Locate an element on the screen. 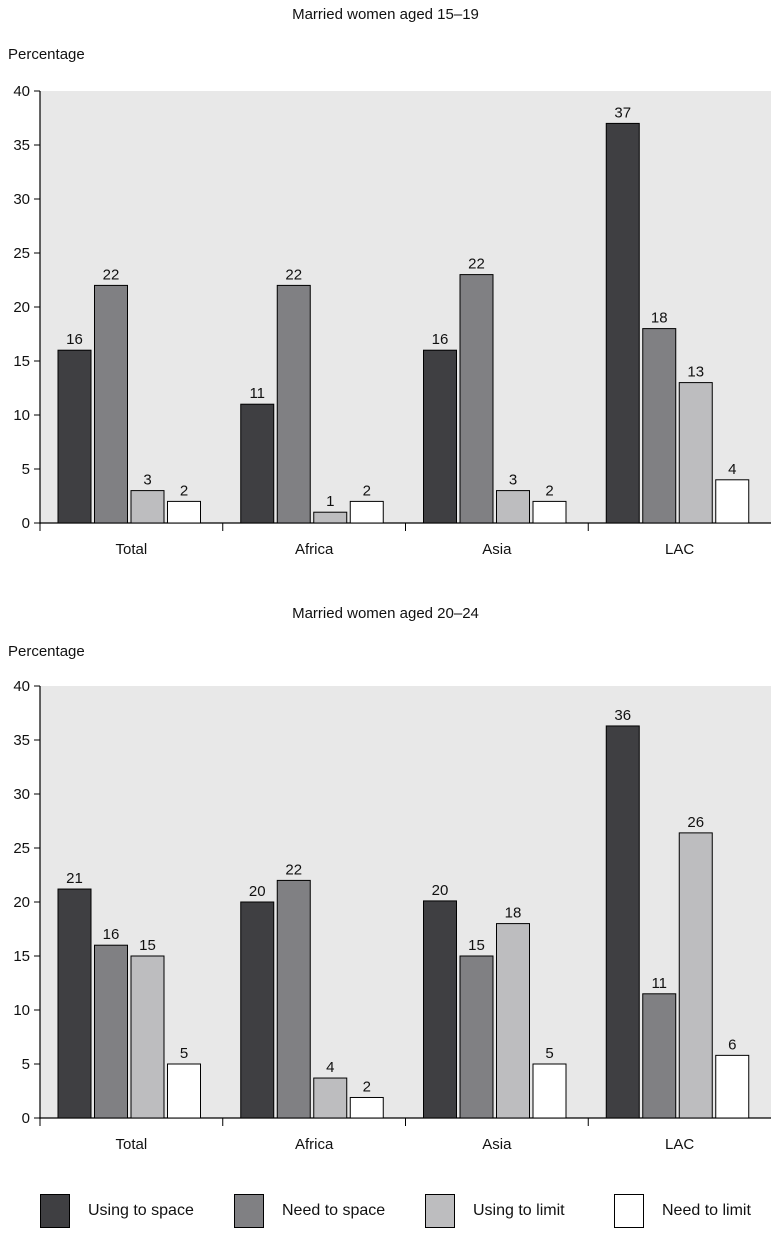  data-label-using-to-limit-lac: 26 is located at coordinates (695, 822).